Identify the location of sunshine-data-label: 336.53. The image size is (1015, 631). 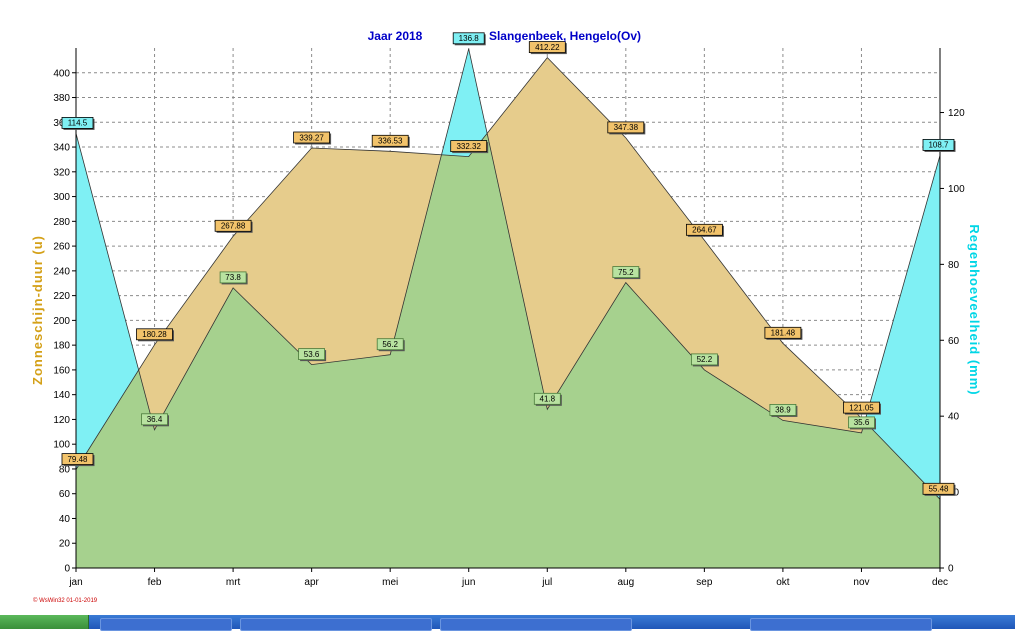
(390, 141).